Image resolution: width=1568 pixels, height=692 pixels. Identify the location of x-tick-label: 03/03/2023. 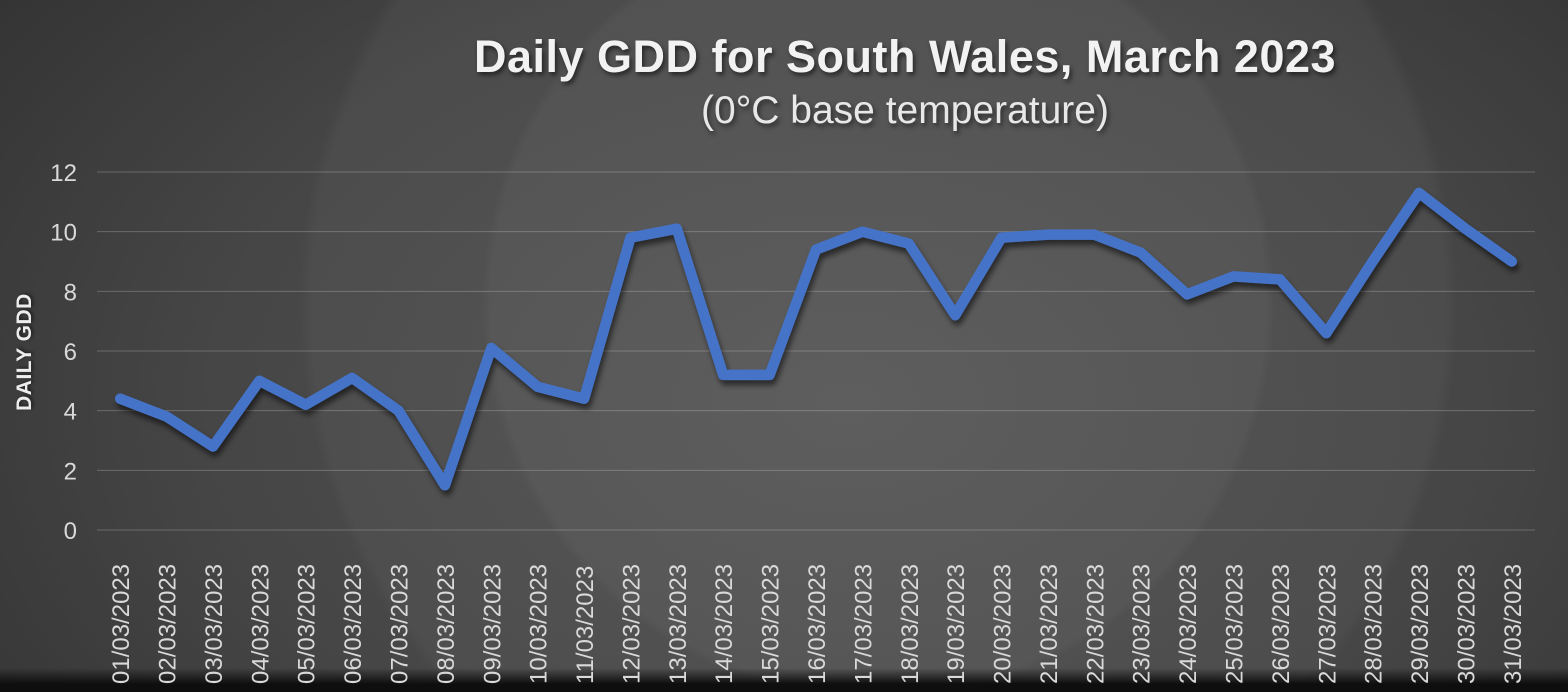
(214, 624).